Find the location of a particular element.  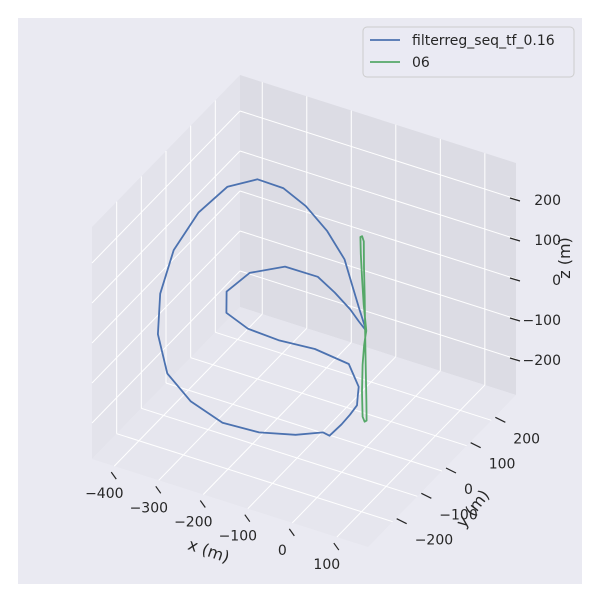

legend-label-series-1: filterreg_seq_tf_0.16 is located at coordinates (483, 41).